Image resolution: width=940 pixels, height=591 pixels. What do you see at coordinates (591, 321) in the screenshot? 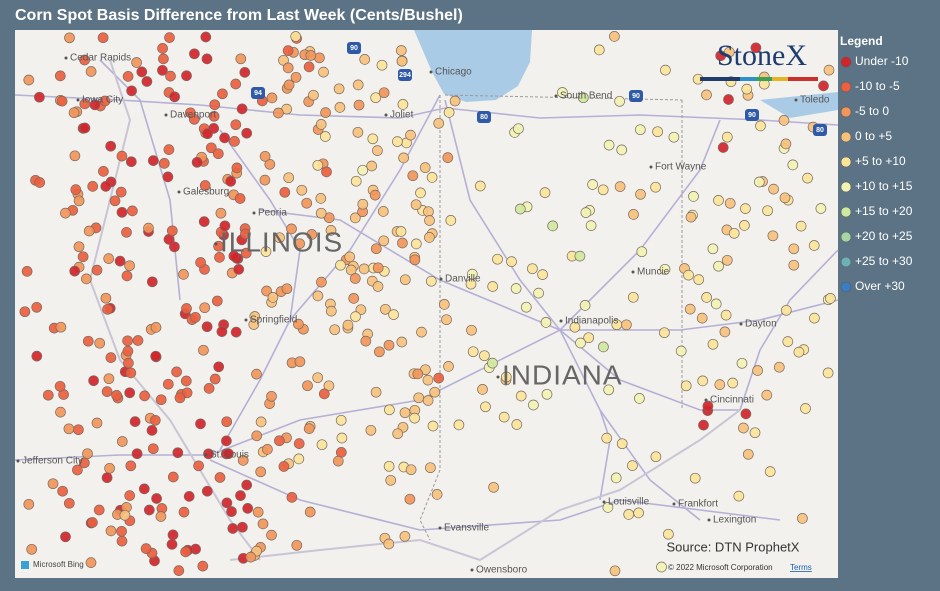
I see `city-label: Indianapolis` at bounding box center [591, 321].